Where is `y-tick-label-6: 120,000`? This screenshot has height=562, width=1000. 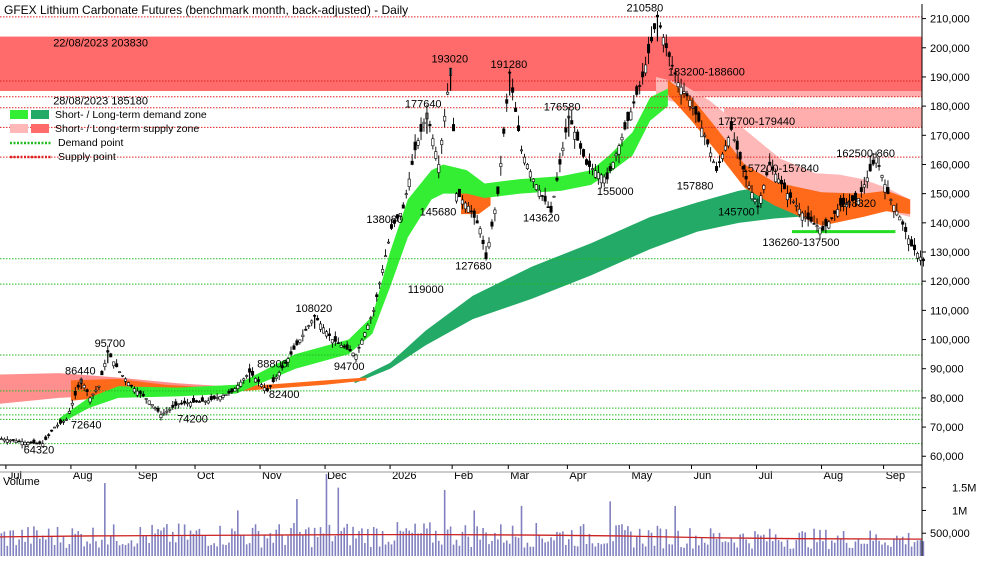
y-tick-label-6: 120,000 is located at coordinates (950, 282).